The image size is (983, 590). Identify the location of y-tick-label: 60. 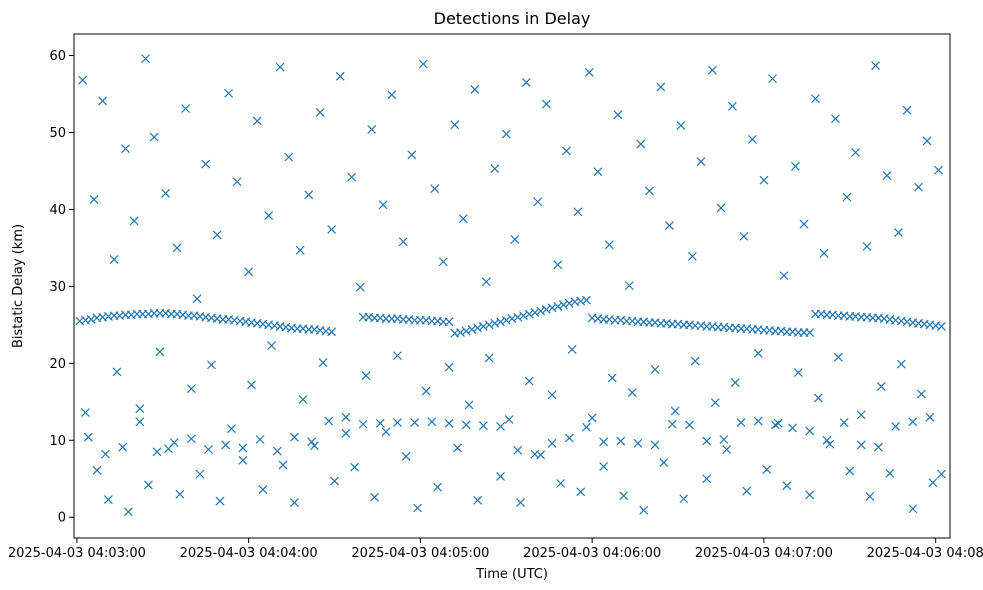
(57, 56).